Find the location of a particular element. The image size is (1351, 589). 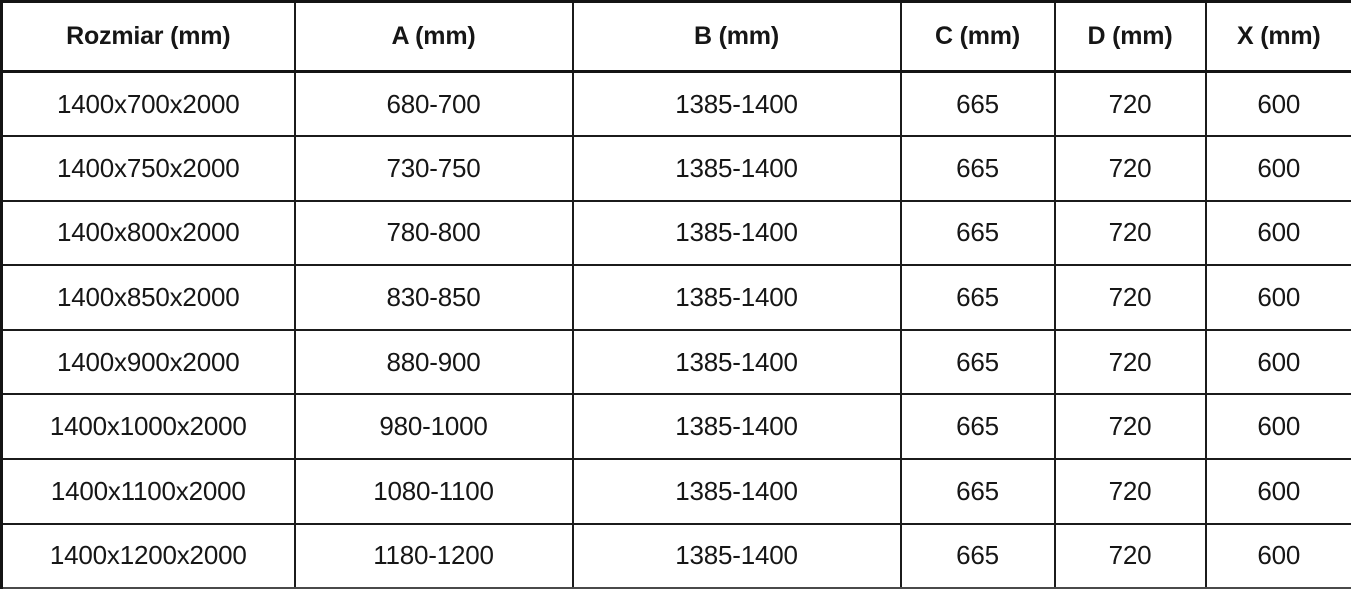

cell-size: 1400x850x2000 is located at coordinates (148, 297).